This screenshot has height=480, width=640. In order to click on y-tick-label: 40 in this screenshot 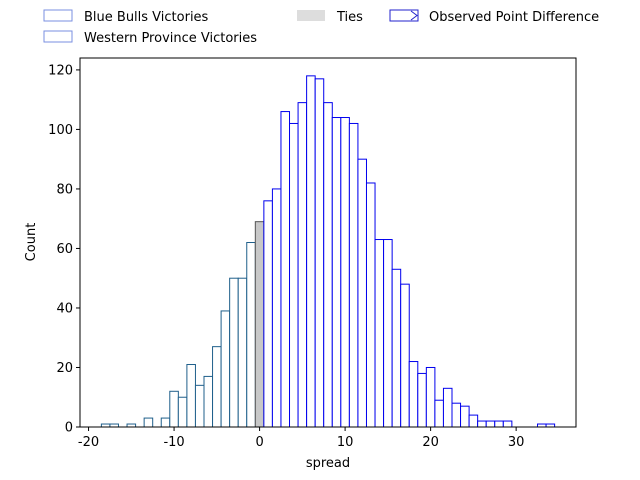, I will do `click(64, 308)`.